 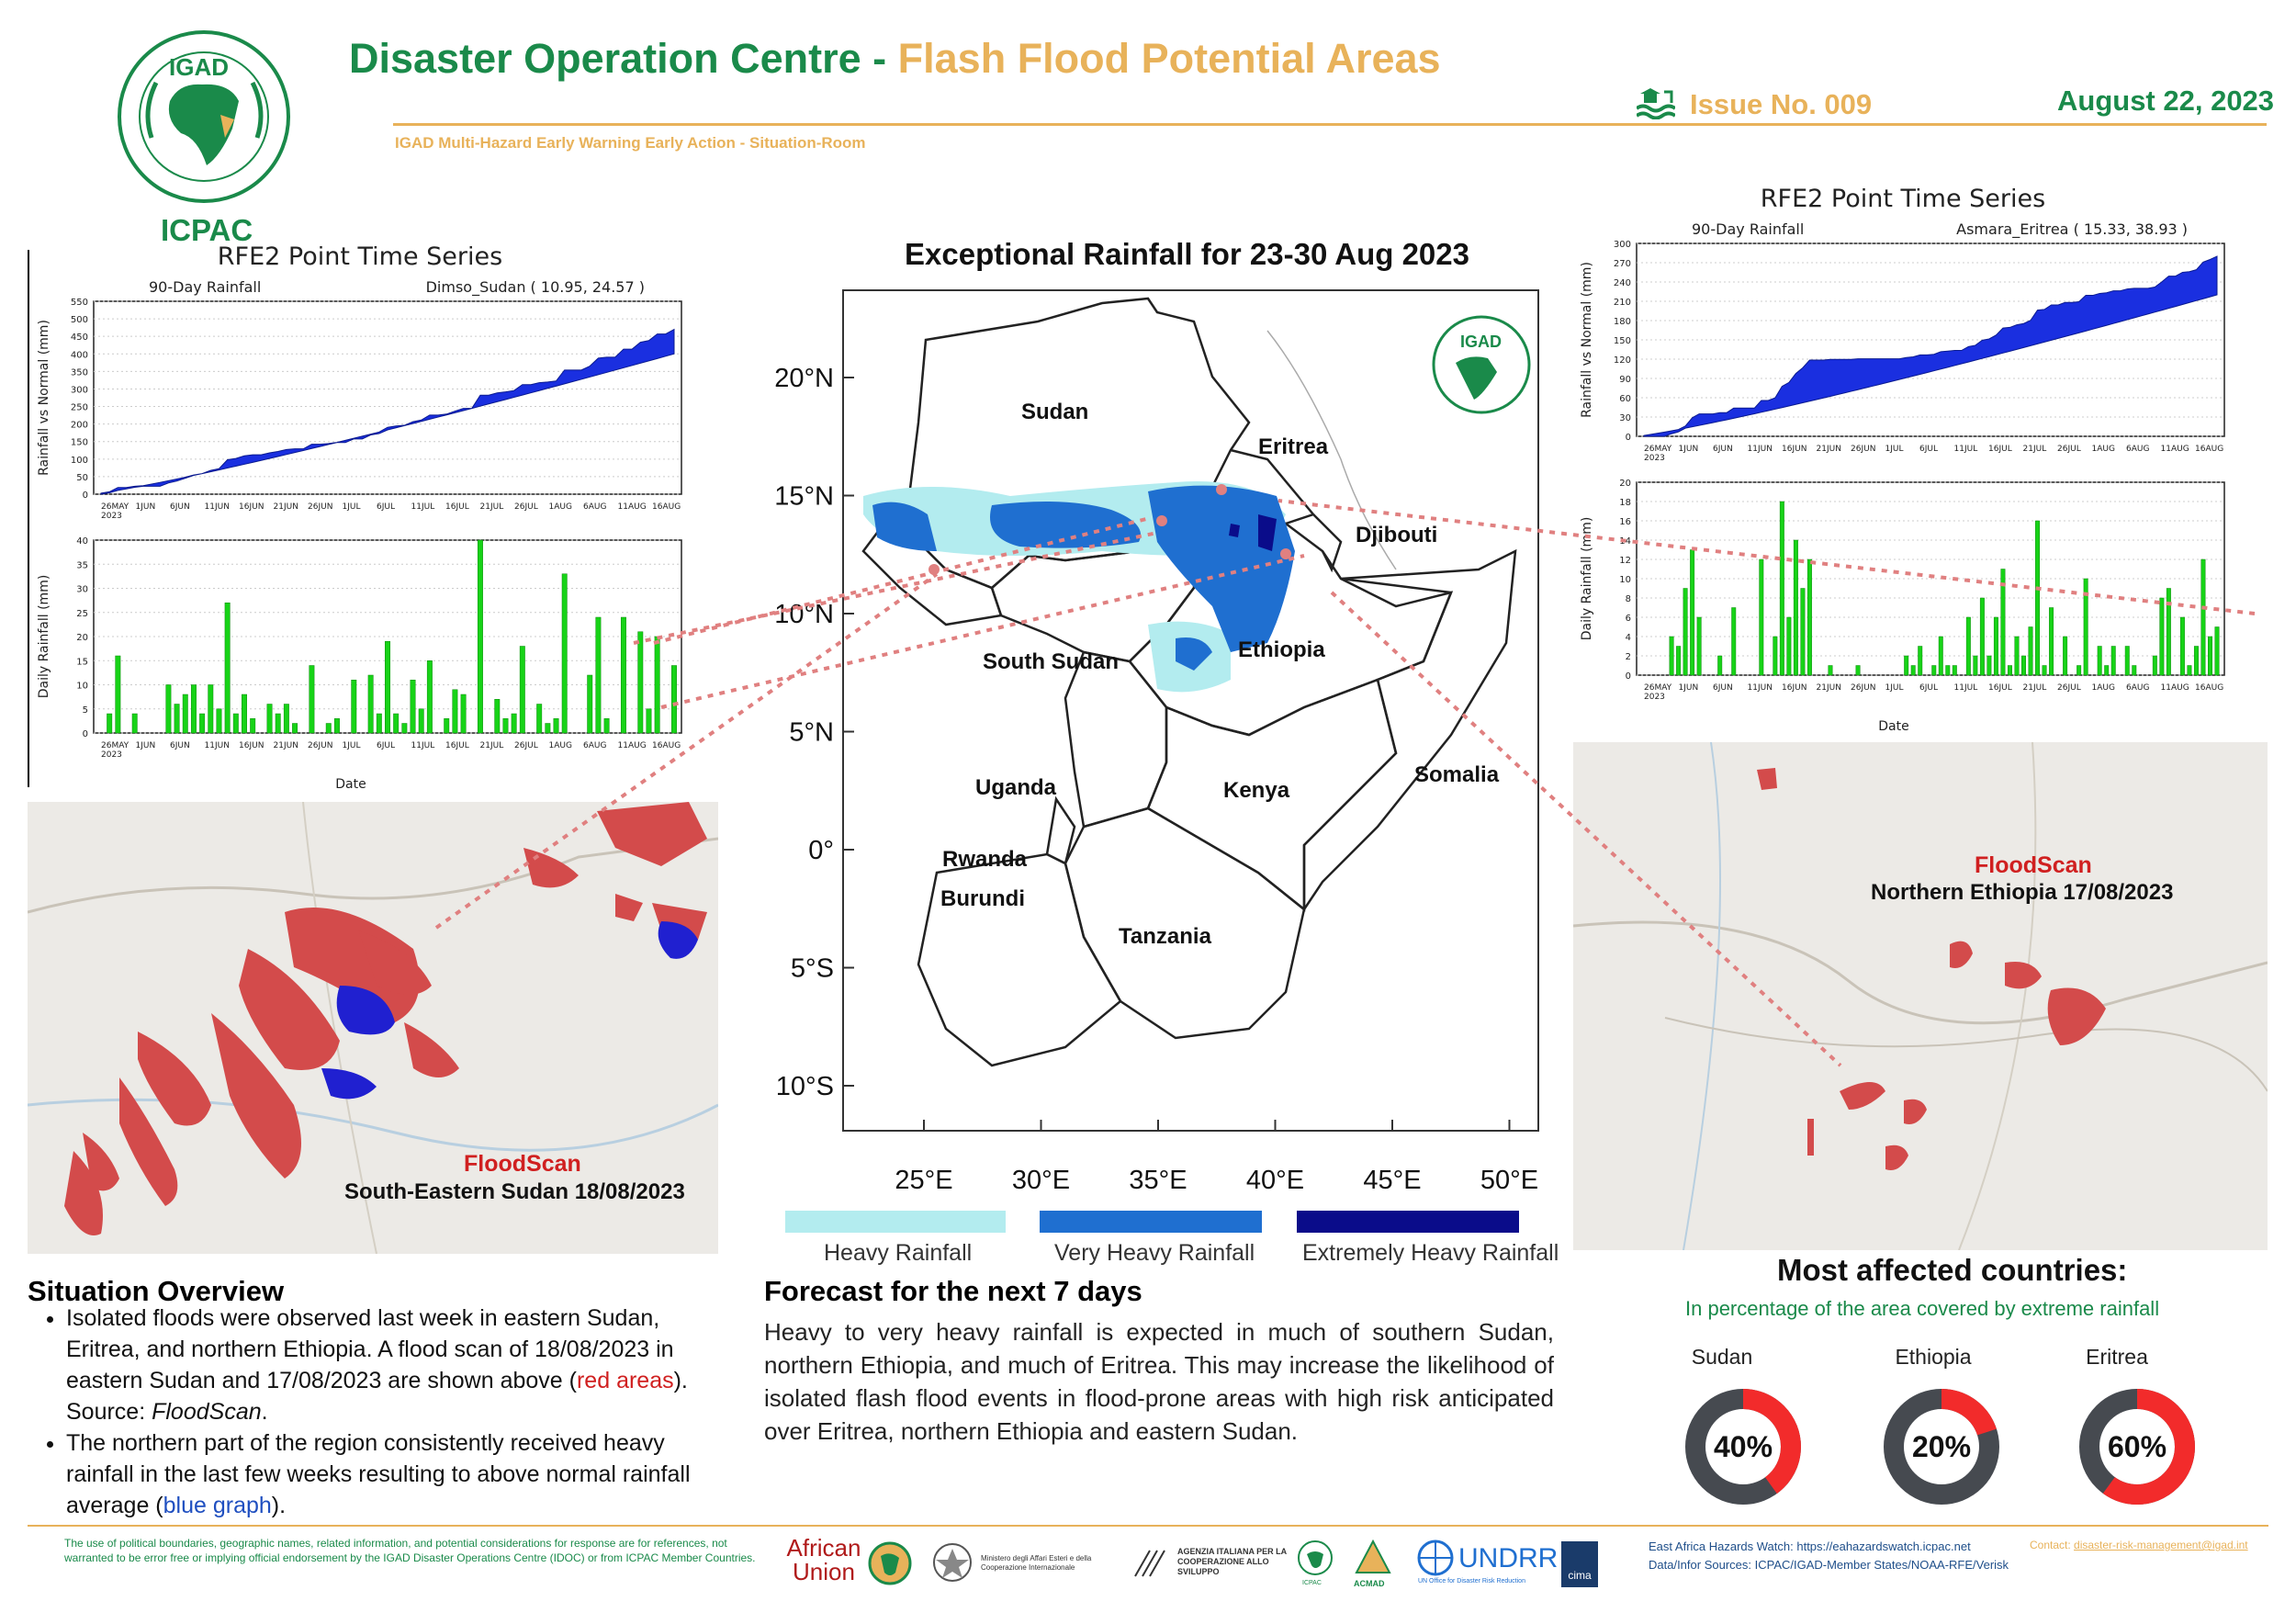 I want to click on left-bottom-ytick: 0, so click(x=85, y=734).